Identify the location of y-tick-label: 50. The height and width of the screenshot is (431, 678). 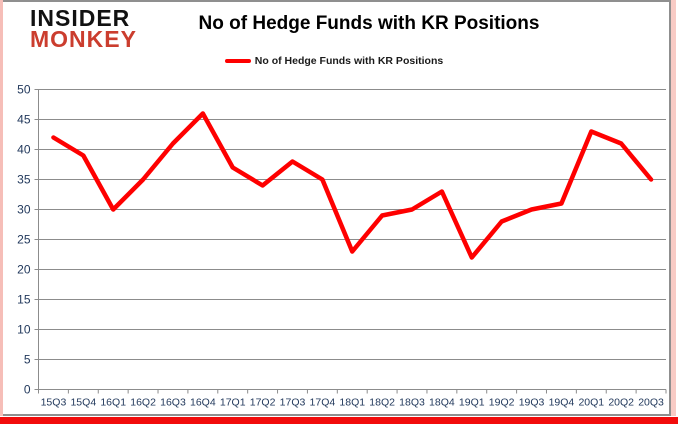
(24, 90).